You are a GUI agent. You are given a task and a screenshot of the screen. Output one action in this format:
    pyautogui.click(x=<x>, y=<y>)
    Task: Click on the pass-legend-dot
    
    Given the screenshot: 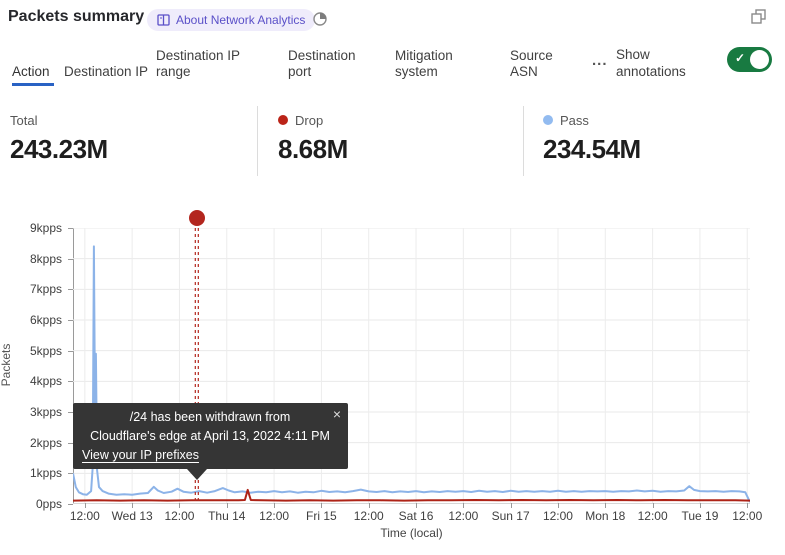 What is the action you would take?
    pyautogui.click(x=548, y=120)
    